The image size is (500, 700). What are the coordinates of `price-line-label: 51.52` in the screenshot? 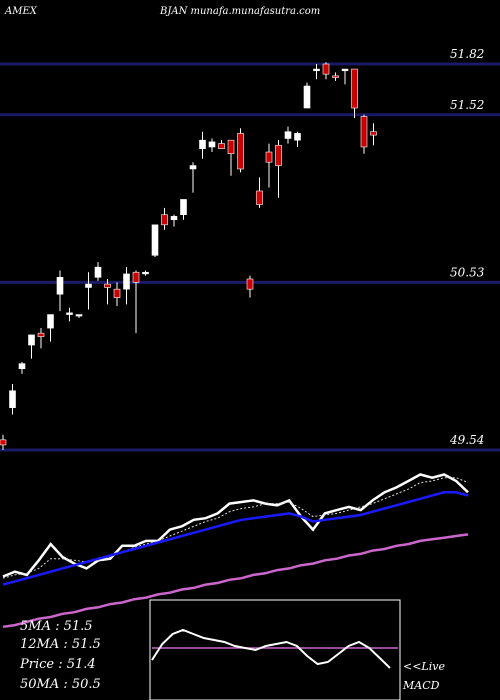 It's located at (467, 105).